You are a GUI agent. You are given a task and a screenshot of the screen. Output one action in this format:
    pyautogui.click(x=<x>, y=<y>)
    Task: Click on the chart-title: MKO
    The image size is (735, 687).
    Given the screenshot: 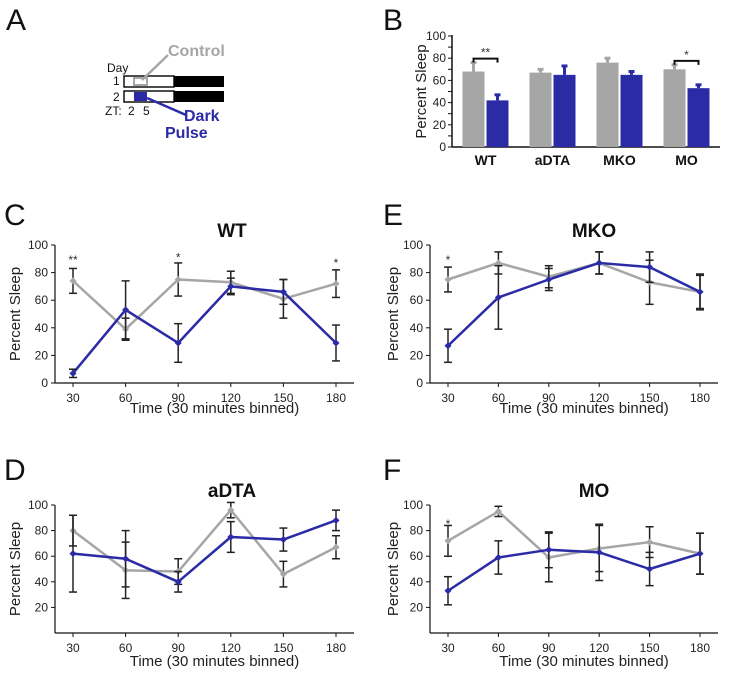 What is the action you would take?
    pyautogui.click(x=594, y=231)
    